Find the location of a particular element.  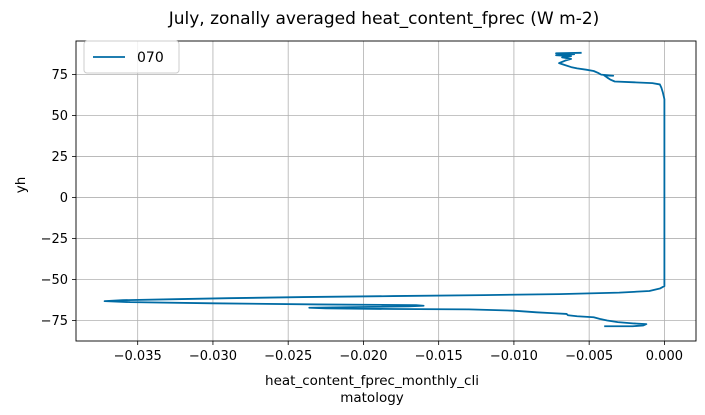

y-tick-label: 25 is located at coordinates (59, 157).